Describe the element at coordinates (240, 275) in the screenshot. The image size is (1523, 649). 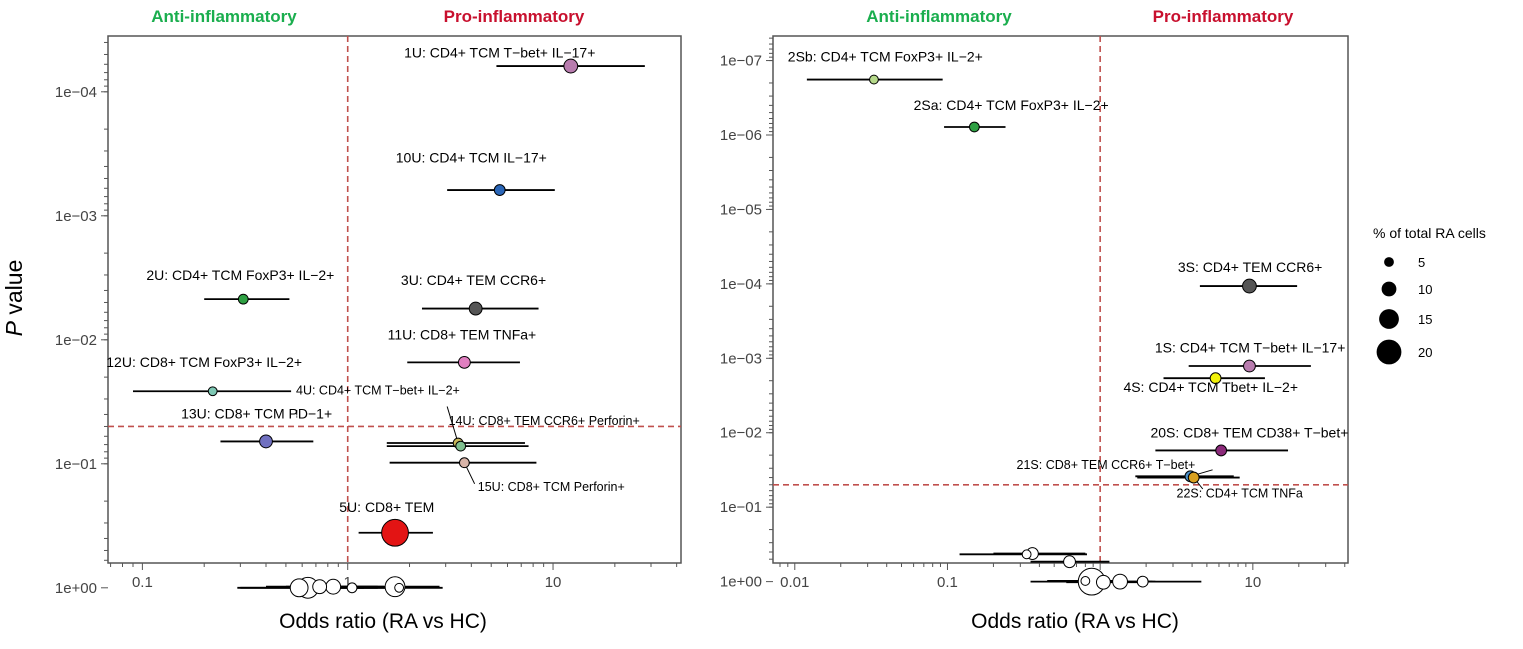
I see `point-label: 2U: CD4+ TCM FoxP3+ IL−2+` at that location.